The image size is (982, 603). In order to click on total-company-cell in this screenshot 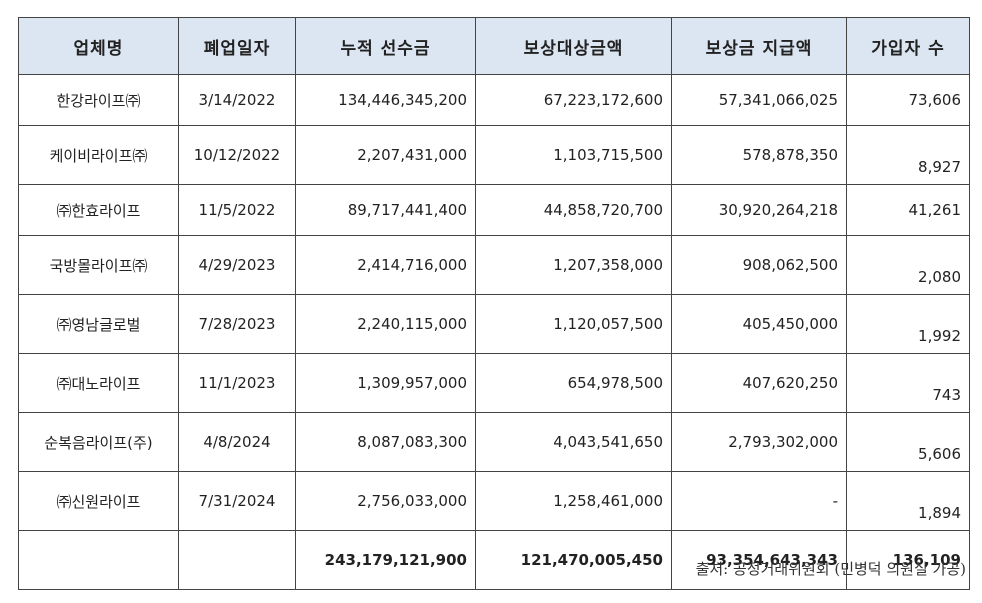, I will do `click(98, 560)`.